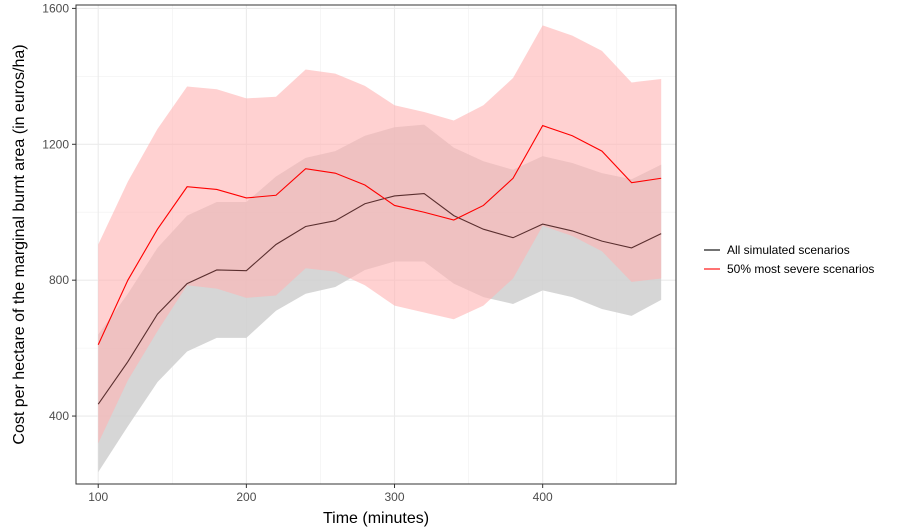  What do you see at coordinates (800, 269) in the screenshot?
I see `legend-label-series-2: 50% most severe scenarios` at bounding box center [800, 269].